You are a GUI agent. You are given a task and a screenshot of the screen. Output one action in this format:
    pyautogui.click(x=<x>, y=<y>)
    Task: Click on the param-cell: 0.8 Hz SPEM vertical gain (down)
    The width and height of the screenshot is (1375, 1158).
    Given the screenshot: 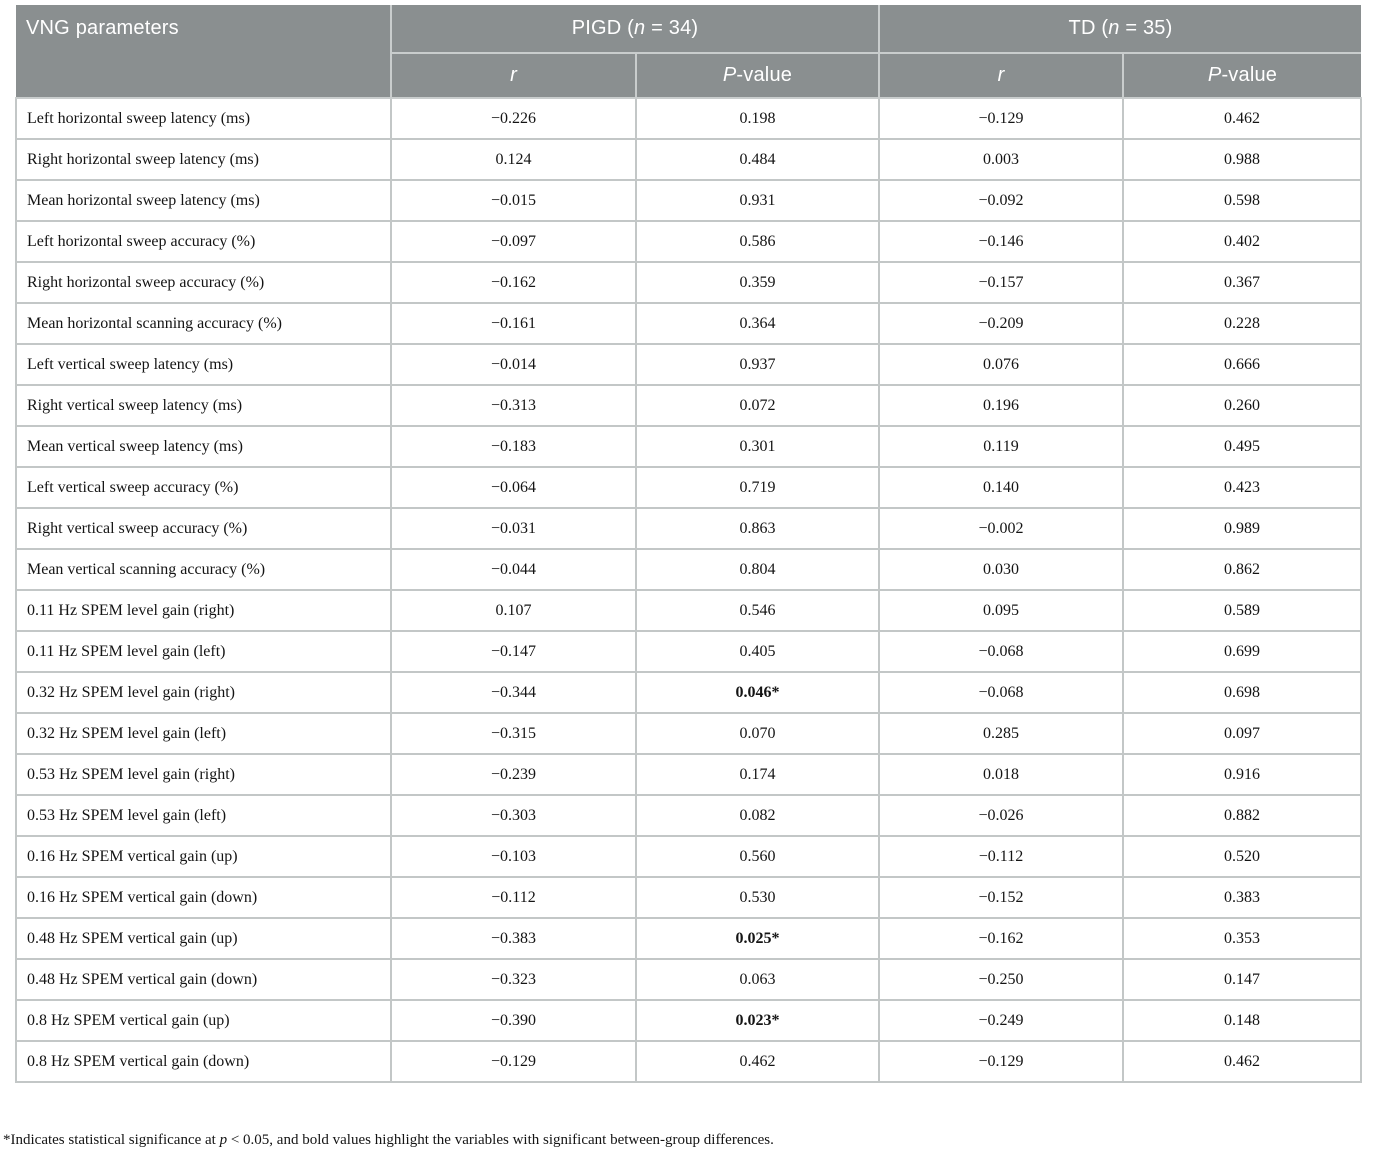 What is the action you would take?
    pyautogui.click(x=203, y=1061)
    